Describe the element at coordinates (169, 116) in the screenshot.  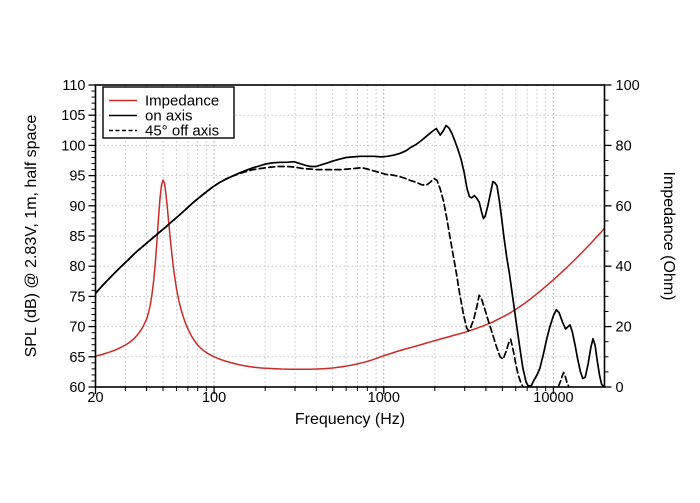
I see `legend-item-label: on axis` at that location.